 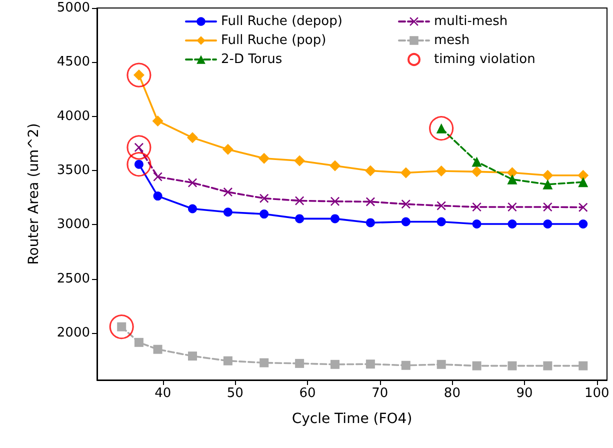 What do you see at coordinates (307, 393) in the screenshot?
I see `x-tick-label: 60` at bounding box center [307, 393].